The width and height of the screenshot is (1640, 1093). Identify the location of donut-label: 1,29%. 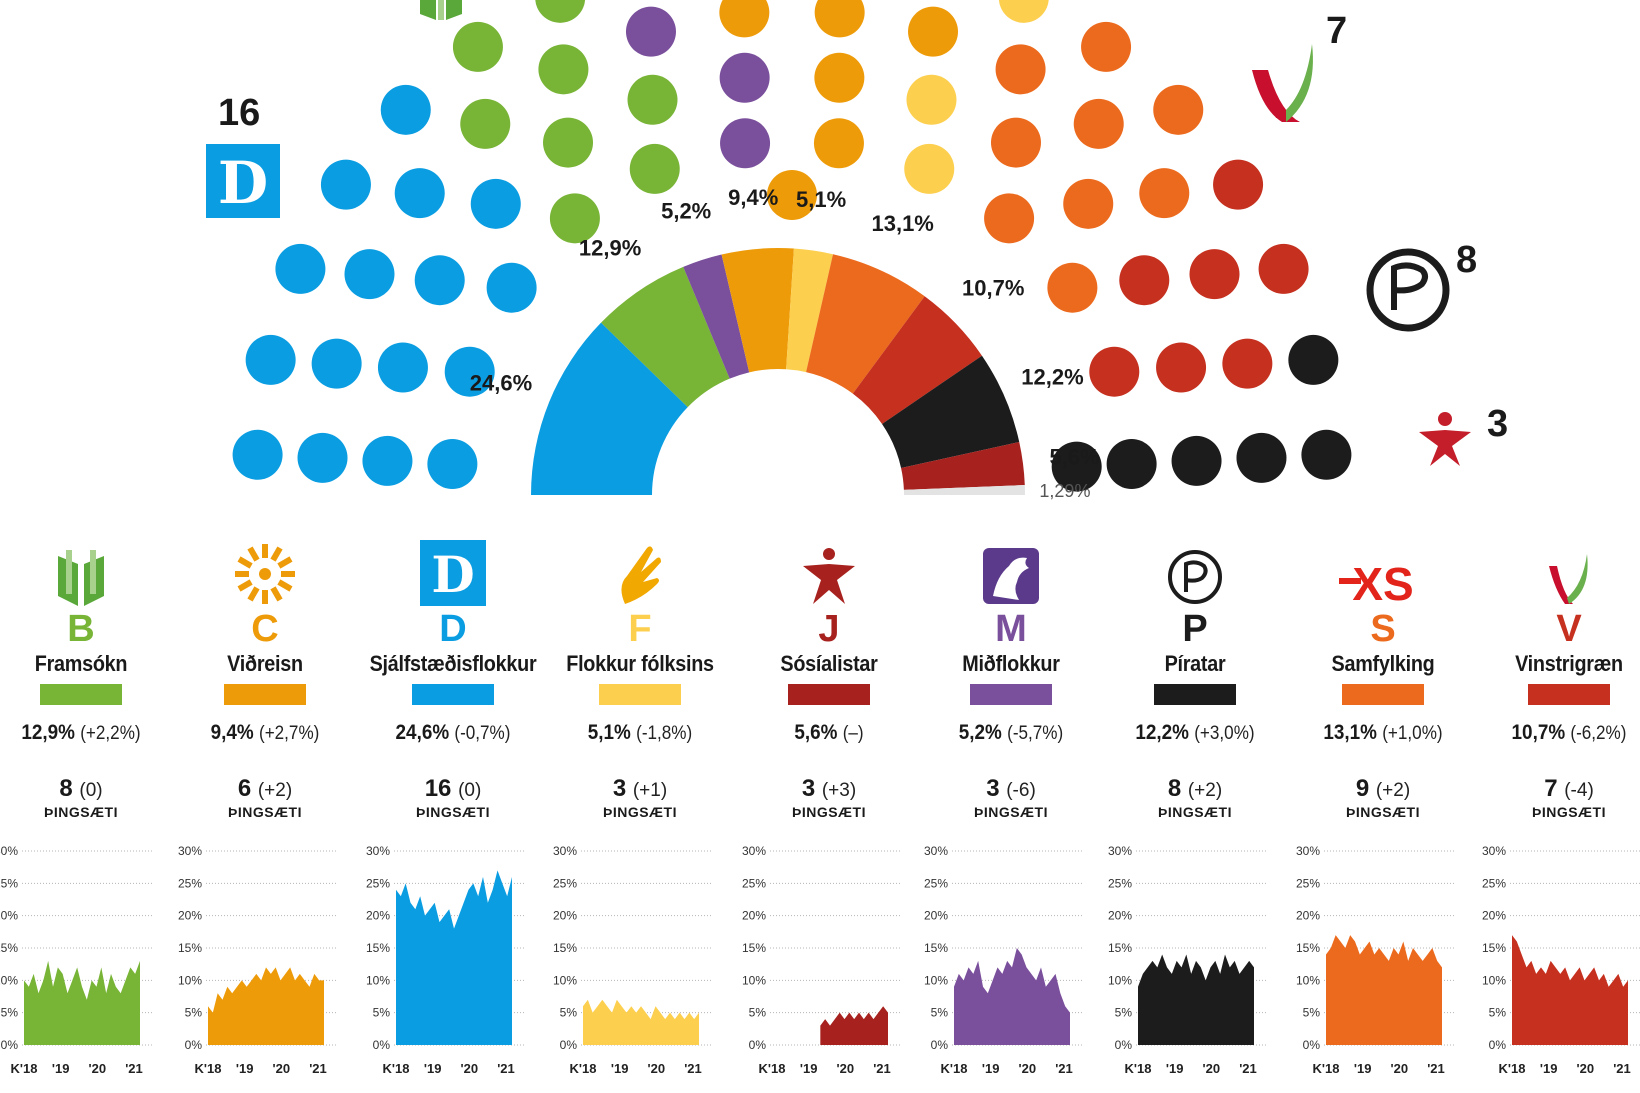
(1064, 491).